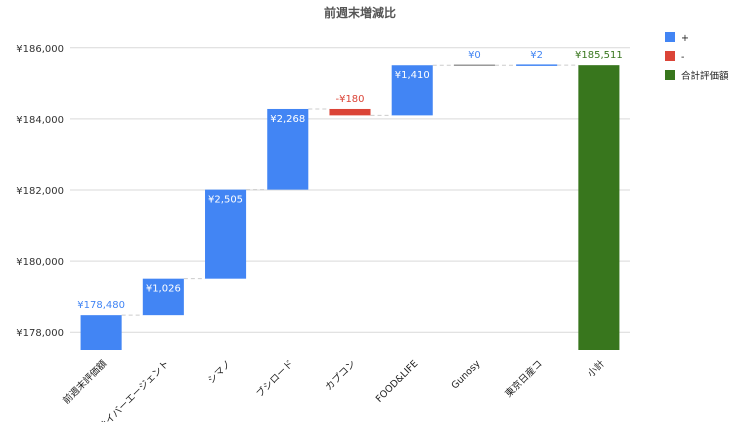  Describe the element at coordinates (287, 119) in the screenshot. I see `data-label: ¥2,268` at that location.